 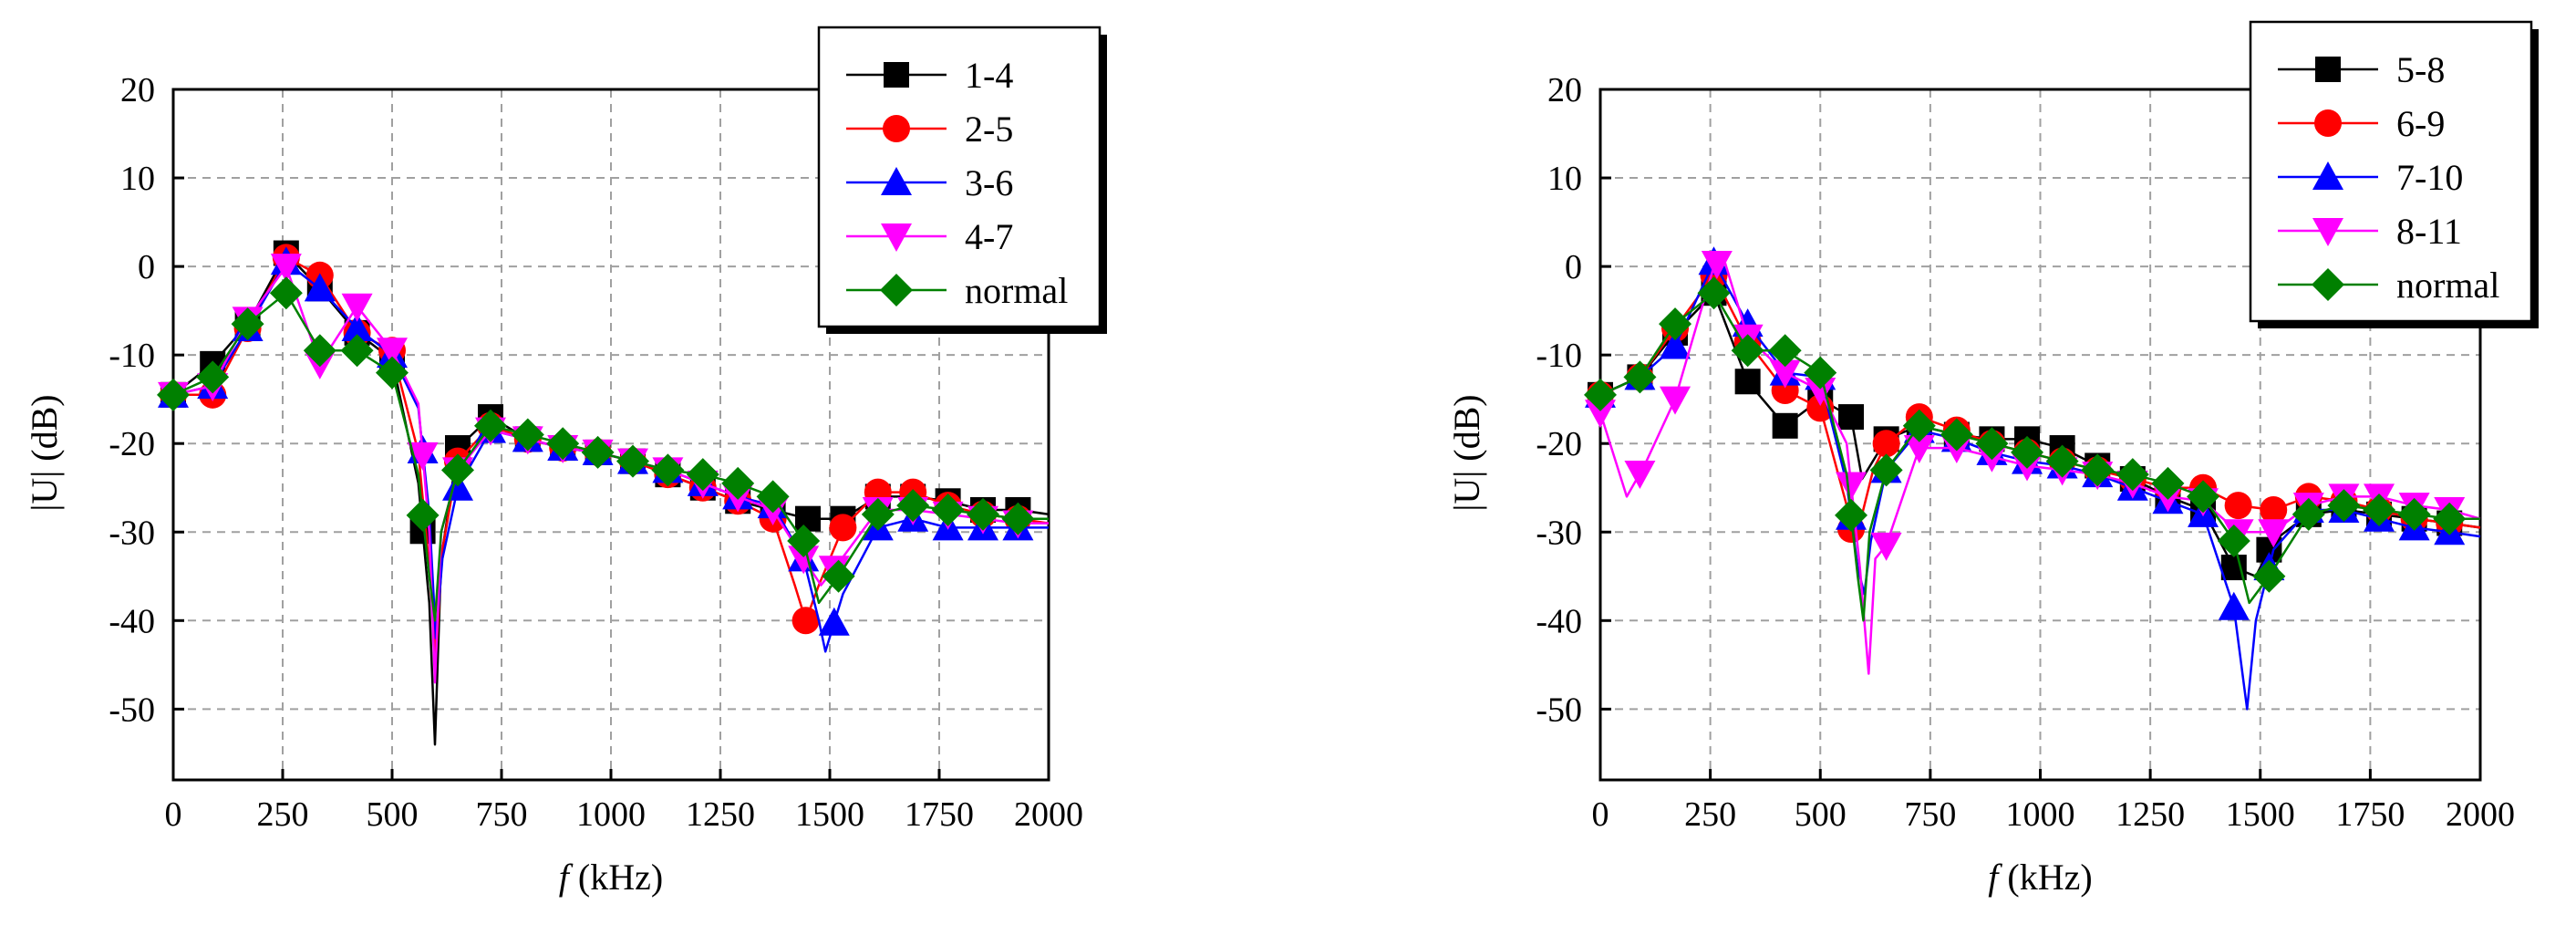 What do you see at coordinates (137, 90) in the screenshot?
I see `y-tick-label: 20` at bounding box center [137, 90].